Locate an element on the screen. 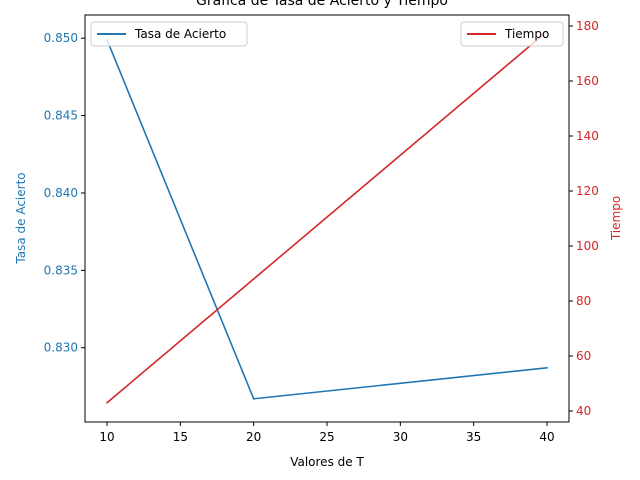  left-tick-label: 0.850 is located at coordinates (61, 38).